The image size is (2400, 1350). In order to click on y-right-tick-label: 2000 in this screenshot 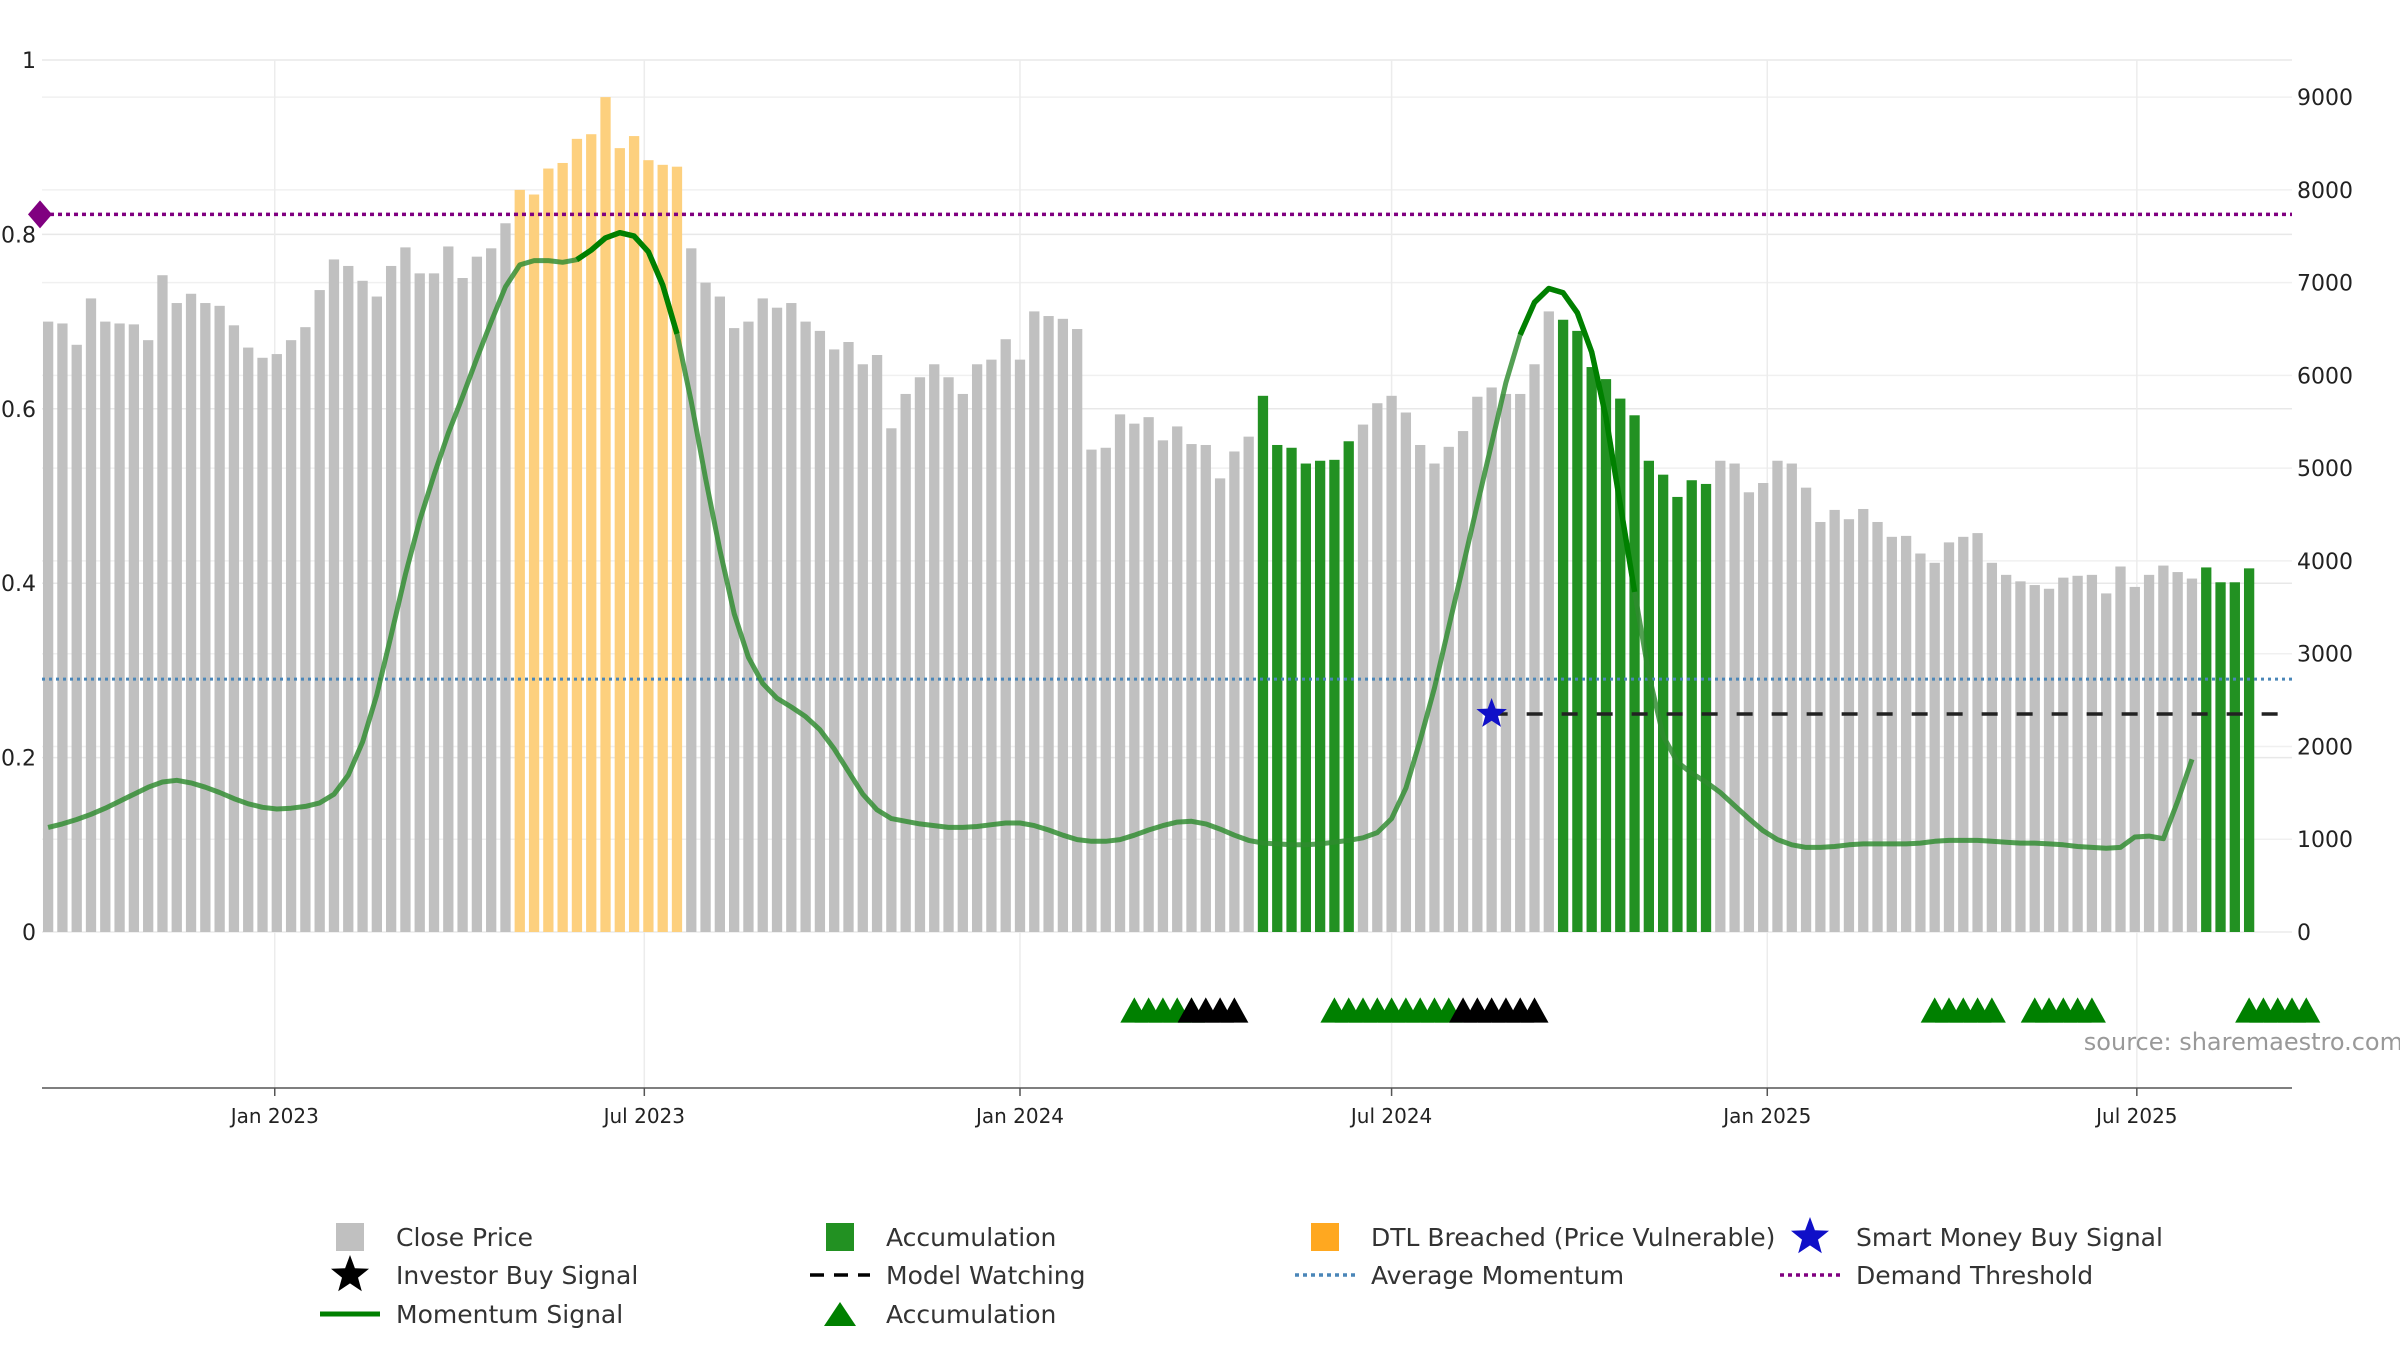, I will do `click(2325, 747)`.